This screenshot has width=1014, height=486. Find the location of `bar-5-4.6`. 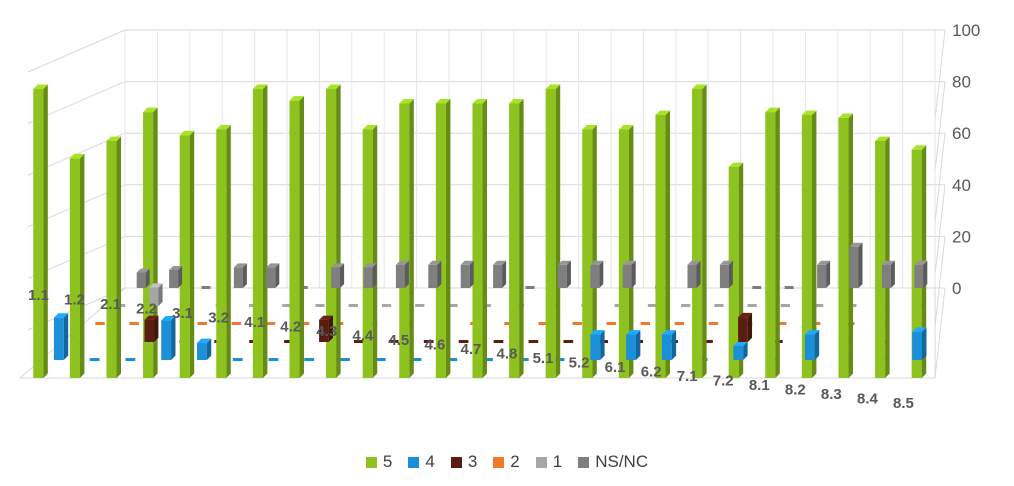

bar-5-4.6 is located at coordinates (443, 239).